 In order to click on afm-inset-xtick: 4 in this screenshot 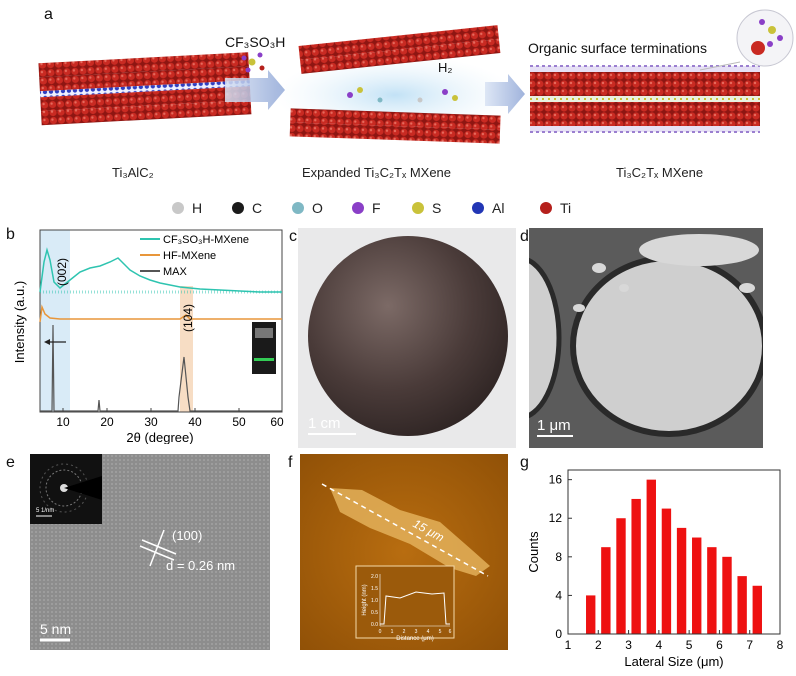, I will do `click(428, 632)`.